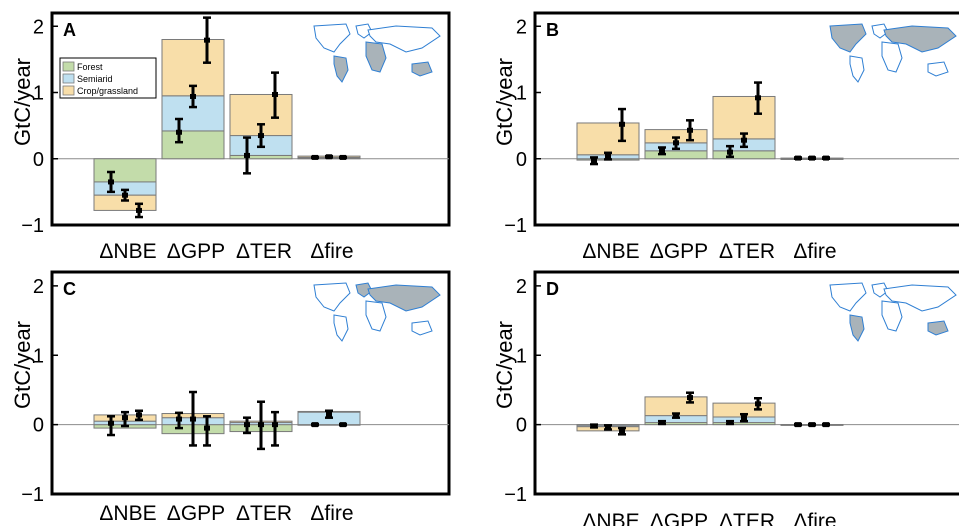 This screenshot has height=526, width=959. What do you see at coordinates (108, 78) in the screenshot?
I see `legend: Forest Semiarid Crop/grassland` at bounding box center [108, 78].